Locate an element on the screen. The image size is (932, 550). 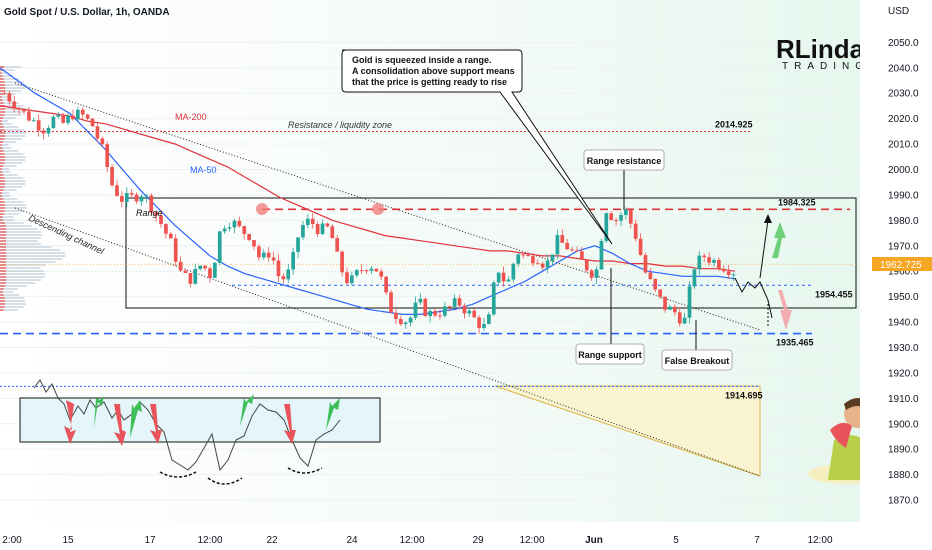
projection-up-arrowhead is located at coordinates (768, 218).